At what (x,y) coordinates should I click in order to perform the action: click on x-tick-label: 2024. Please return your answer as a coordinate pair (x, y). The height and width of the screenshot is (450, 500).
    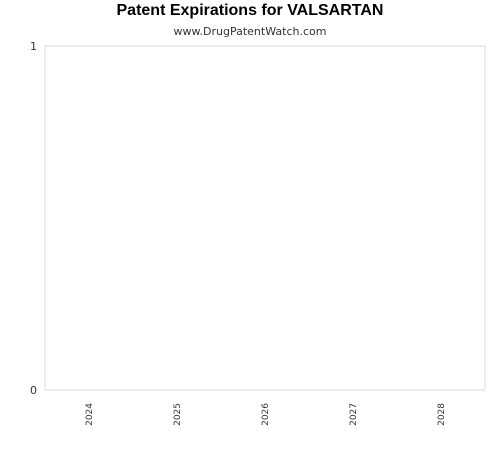
    Looking at the image, I should click on (90, 414).